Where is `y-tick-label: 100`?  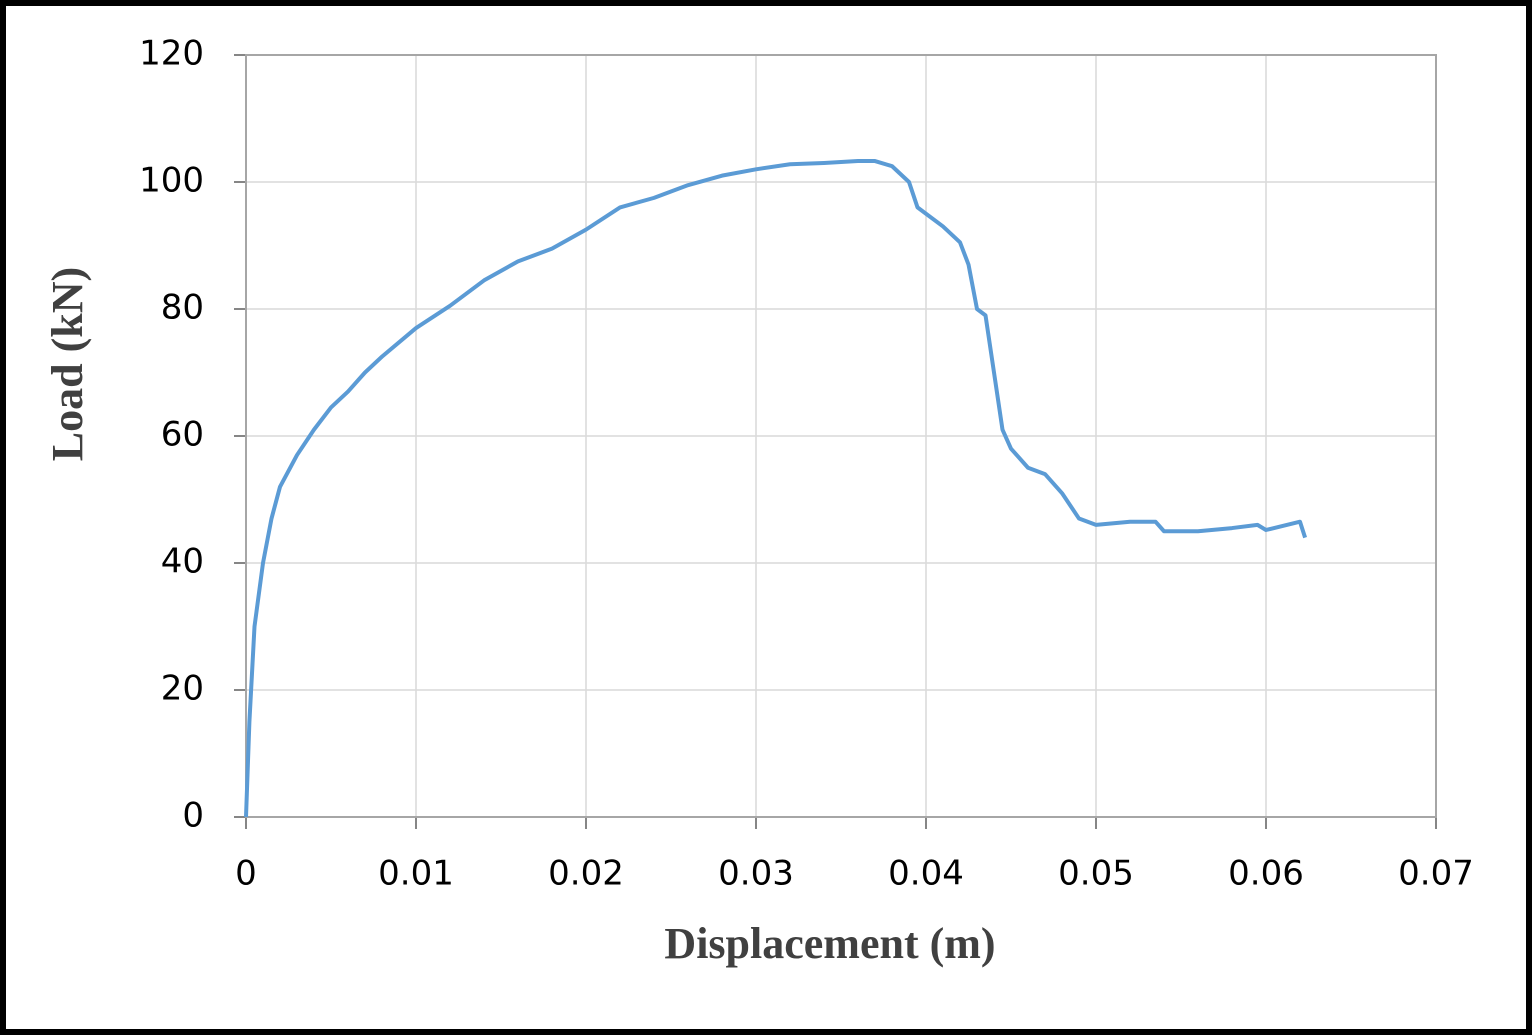
y-tick-label: 100 is located at coordinates (171, 181).